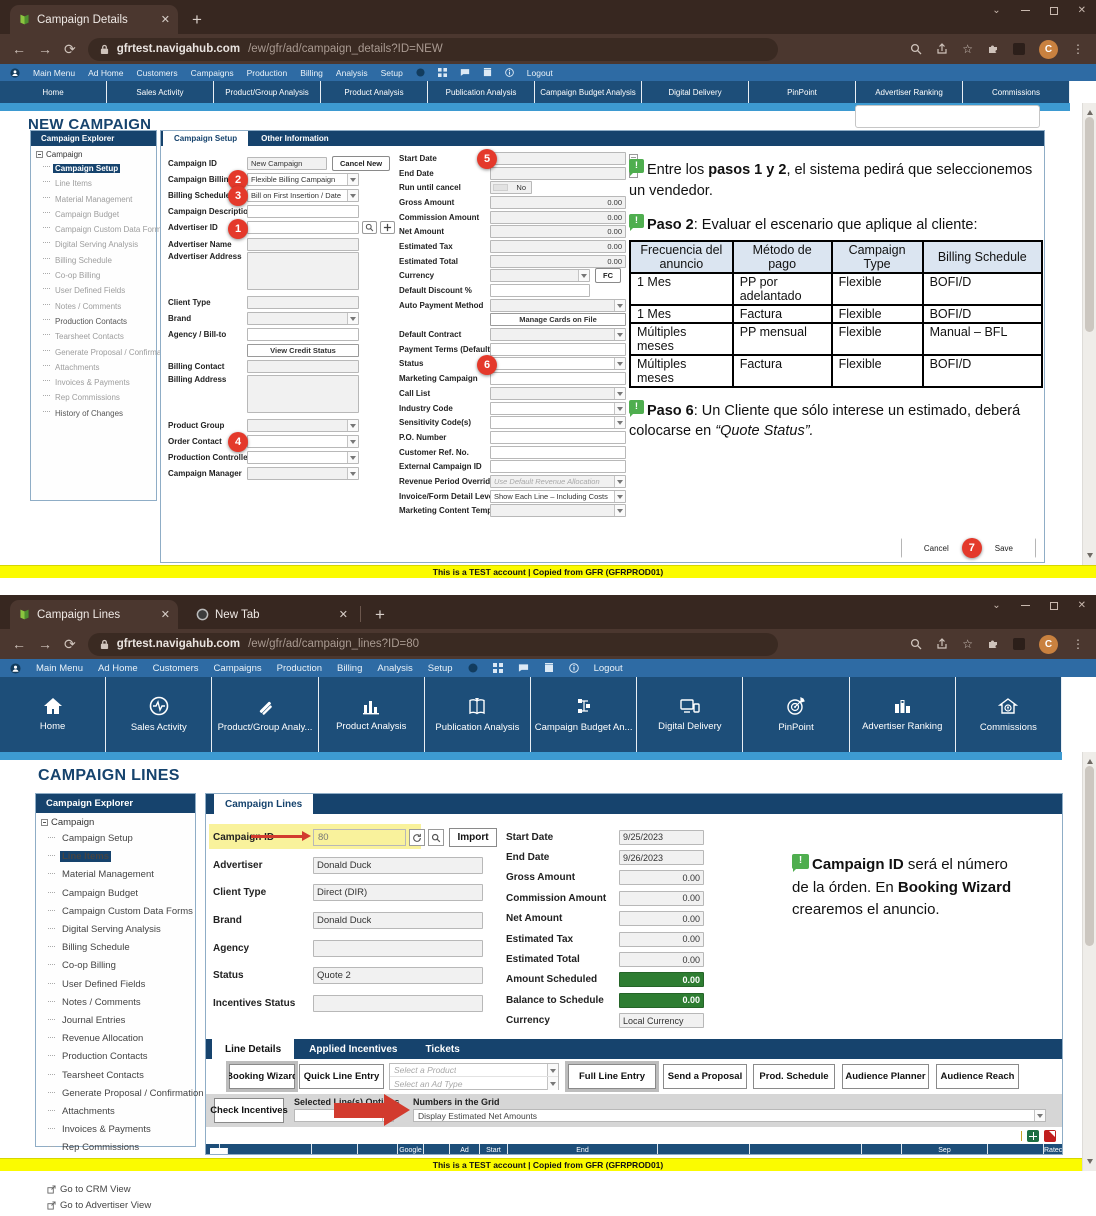 The image size is (1096, 1216). Describe the element at coordinates (95, 198) in the screenshot. I see `sidebar-item: Material Management` at that location.